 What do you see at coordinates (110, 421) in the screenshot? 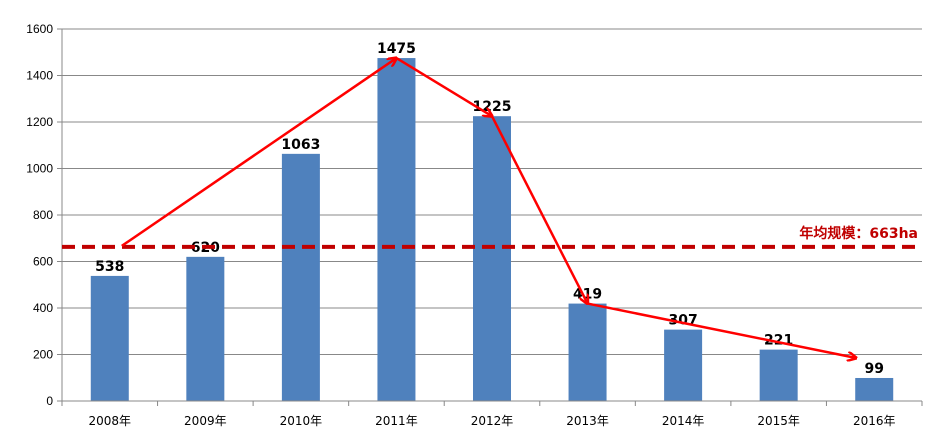
I see `x-tick-label: 2008年` at bounding box center [110, 421].